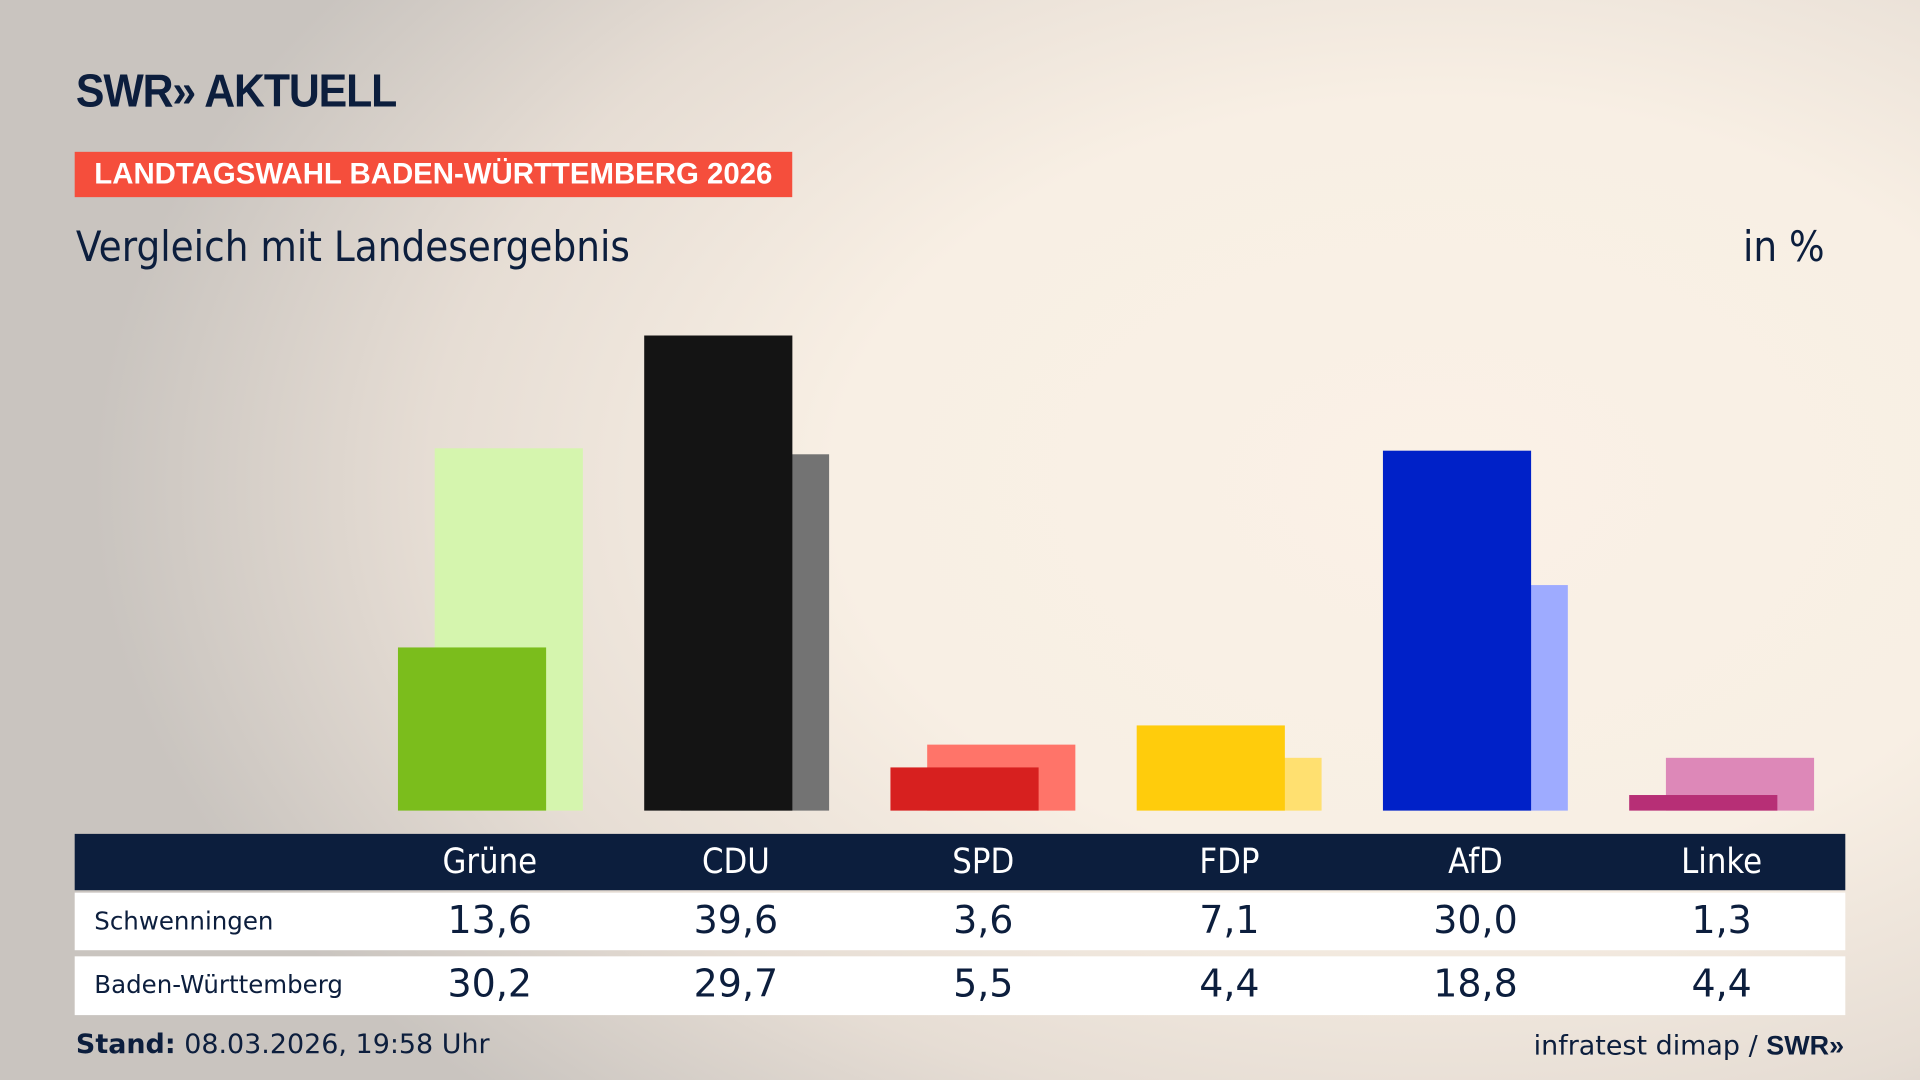 This screenshot has width=1920, height=1080. What do you see at coordinates (184, 921) in the screenshot?
I see `row-label: Schwenningen` at bounding box center [184, 921].